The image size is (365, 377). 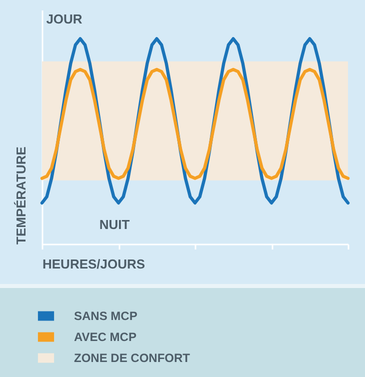 I want to click on text: JOUR, so click(x=64, y=19).